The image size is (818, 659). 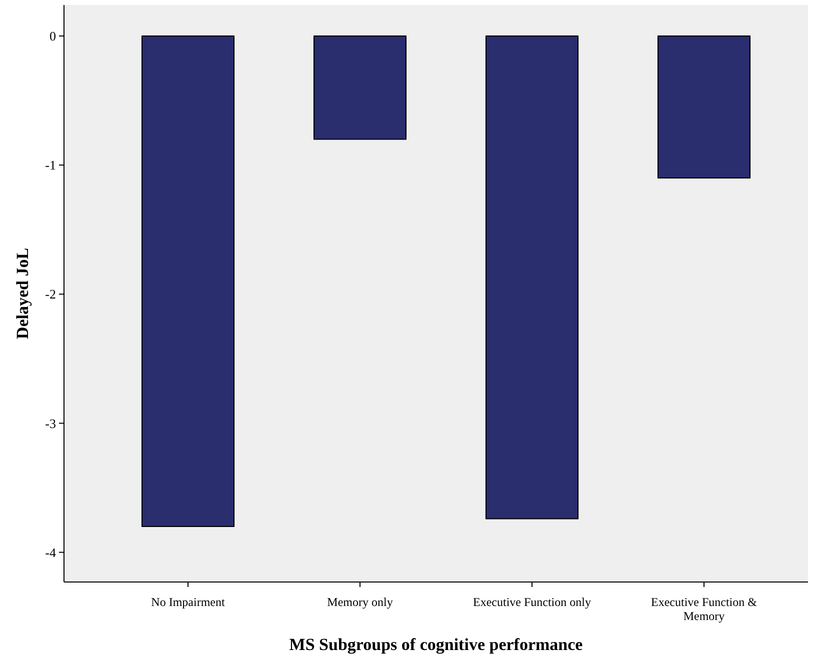 I want to click on y-tick-label: -1, so click(x=50, y=165).